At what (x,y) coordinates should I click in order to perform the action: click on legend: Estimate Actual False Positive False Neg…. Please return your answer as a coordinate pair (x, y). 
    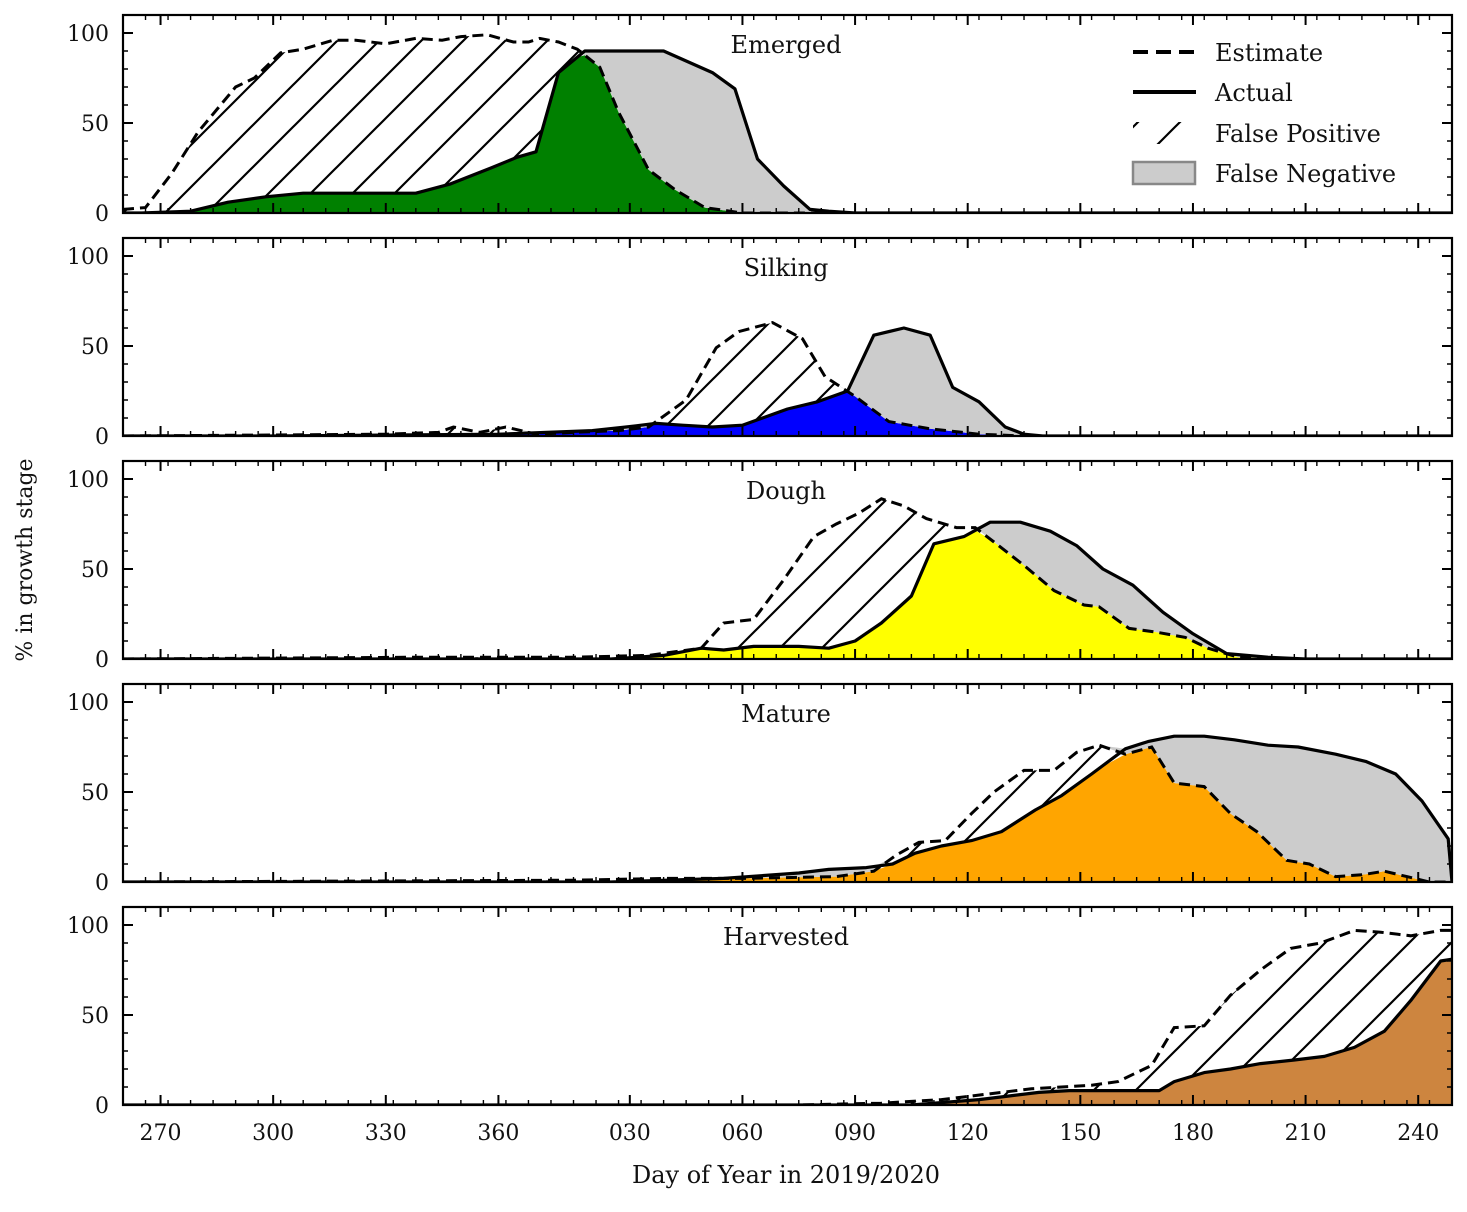
    Looking at the image, I should click on (1263, 113).